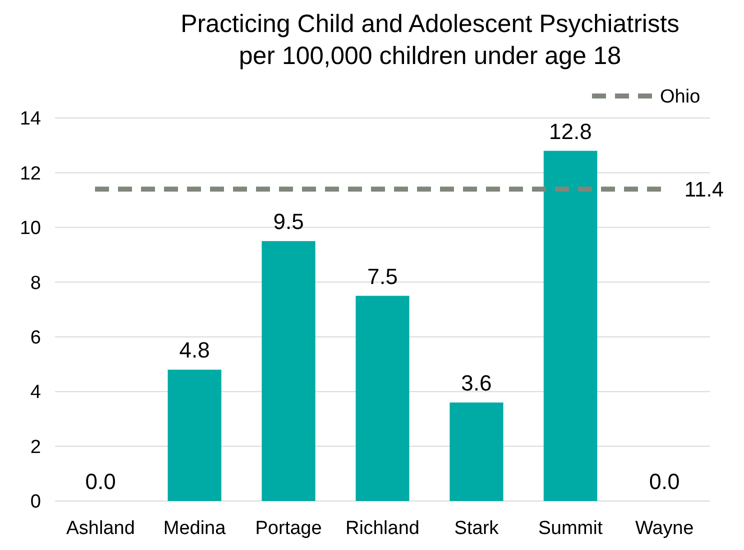  I want to click on y-tick-label: 4, so click(36, 393).